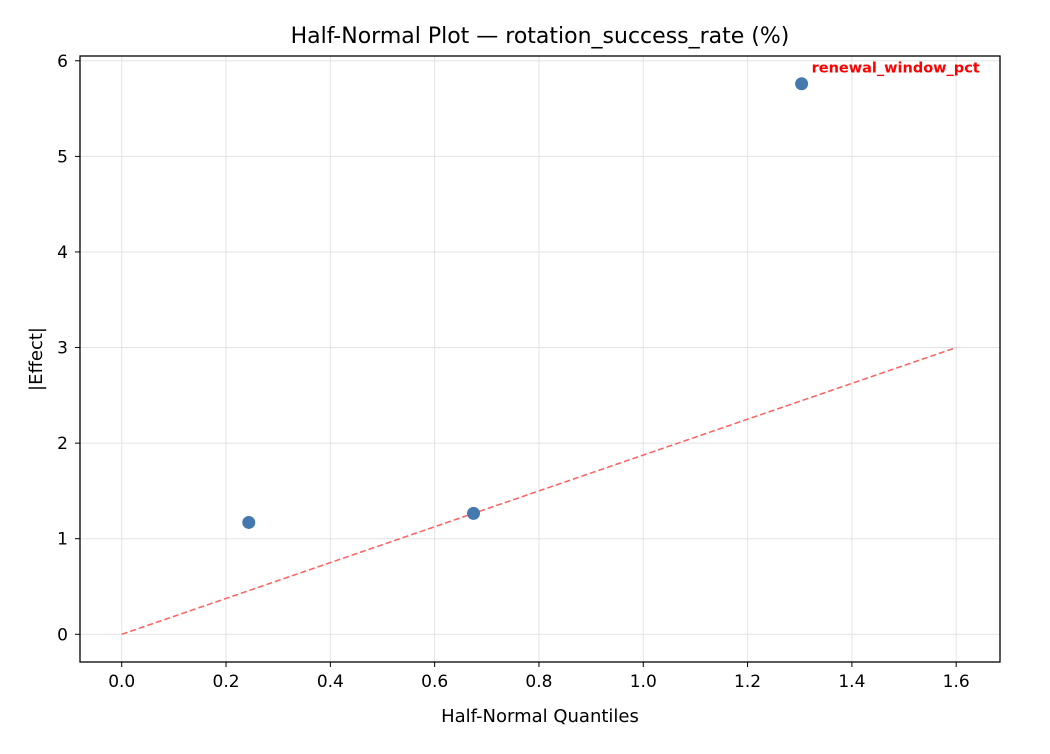  I want to click on y-axis: 0 1 2 3 4 5 6, so click(68, 348).